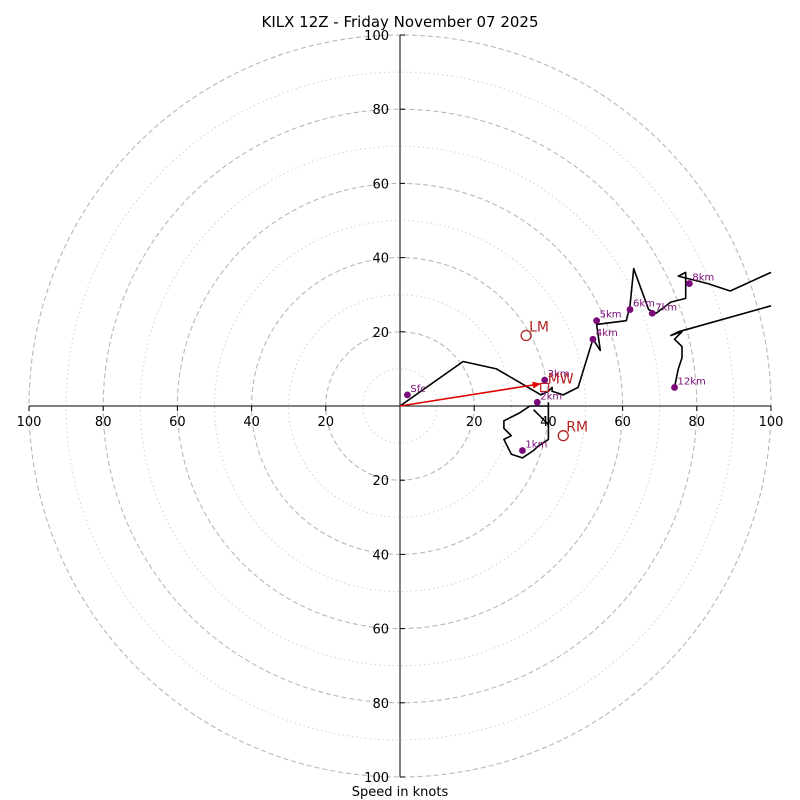 Image resolution: width=800 pixels, height=800 pixels. Describe the element at coordinates (536, 385) in the screenshot. I see `bulk-shear-arrowhead` at that location.